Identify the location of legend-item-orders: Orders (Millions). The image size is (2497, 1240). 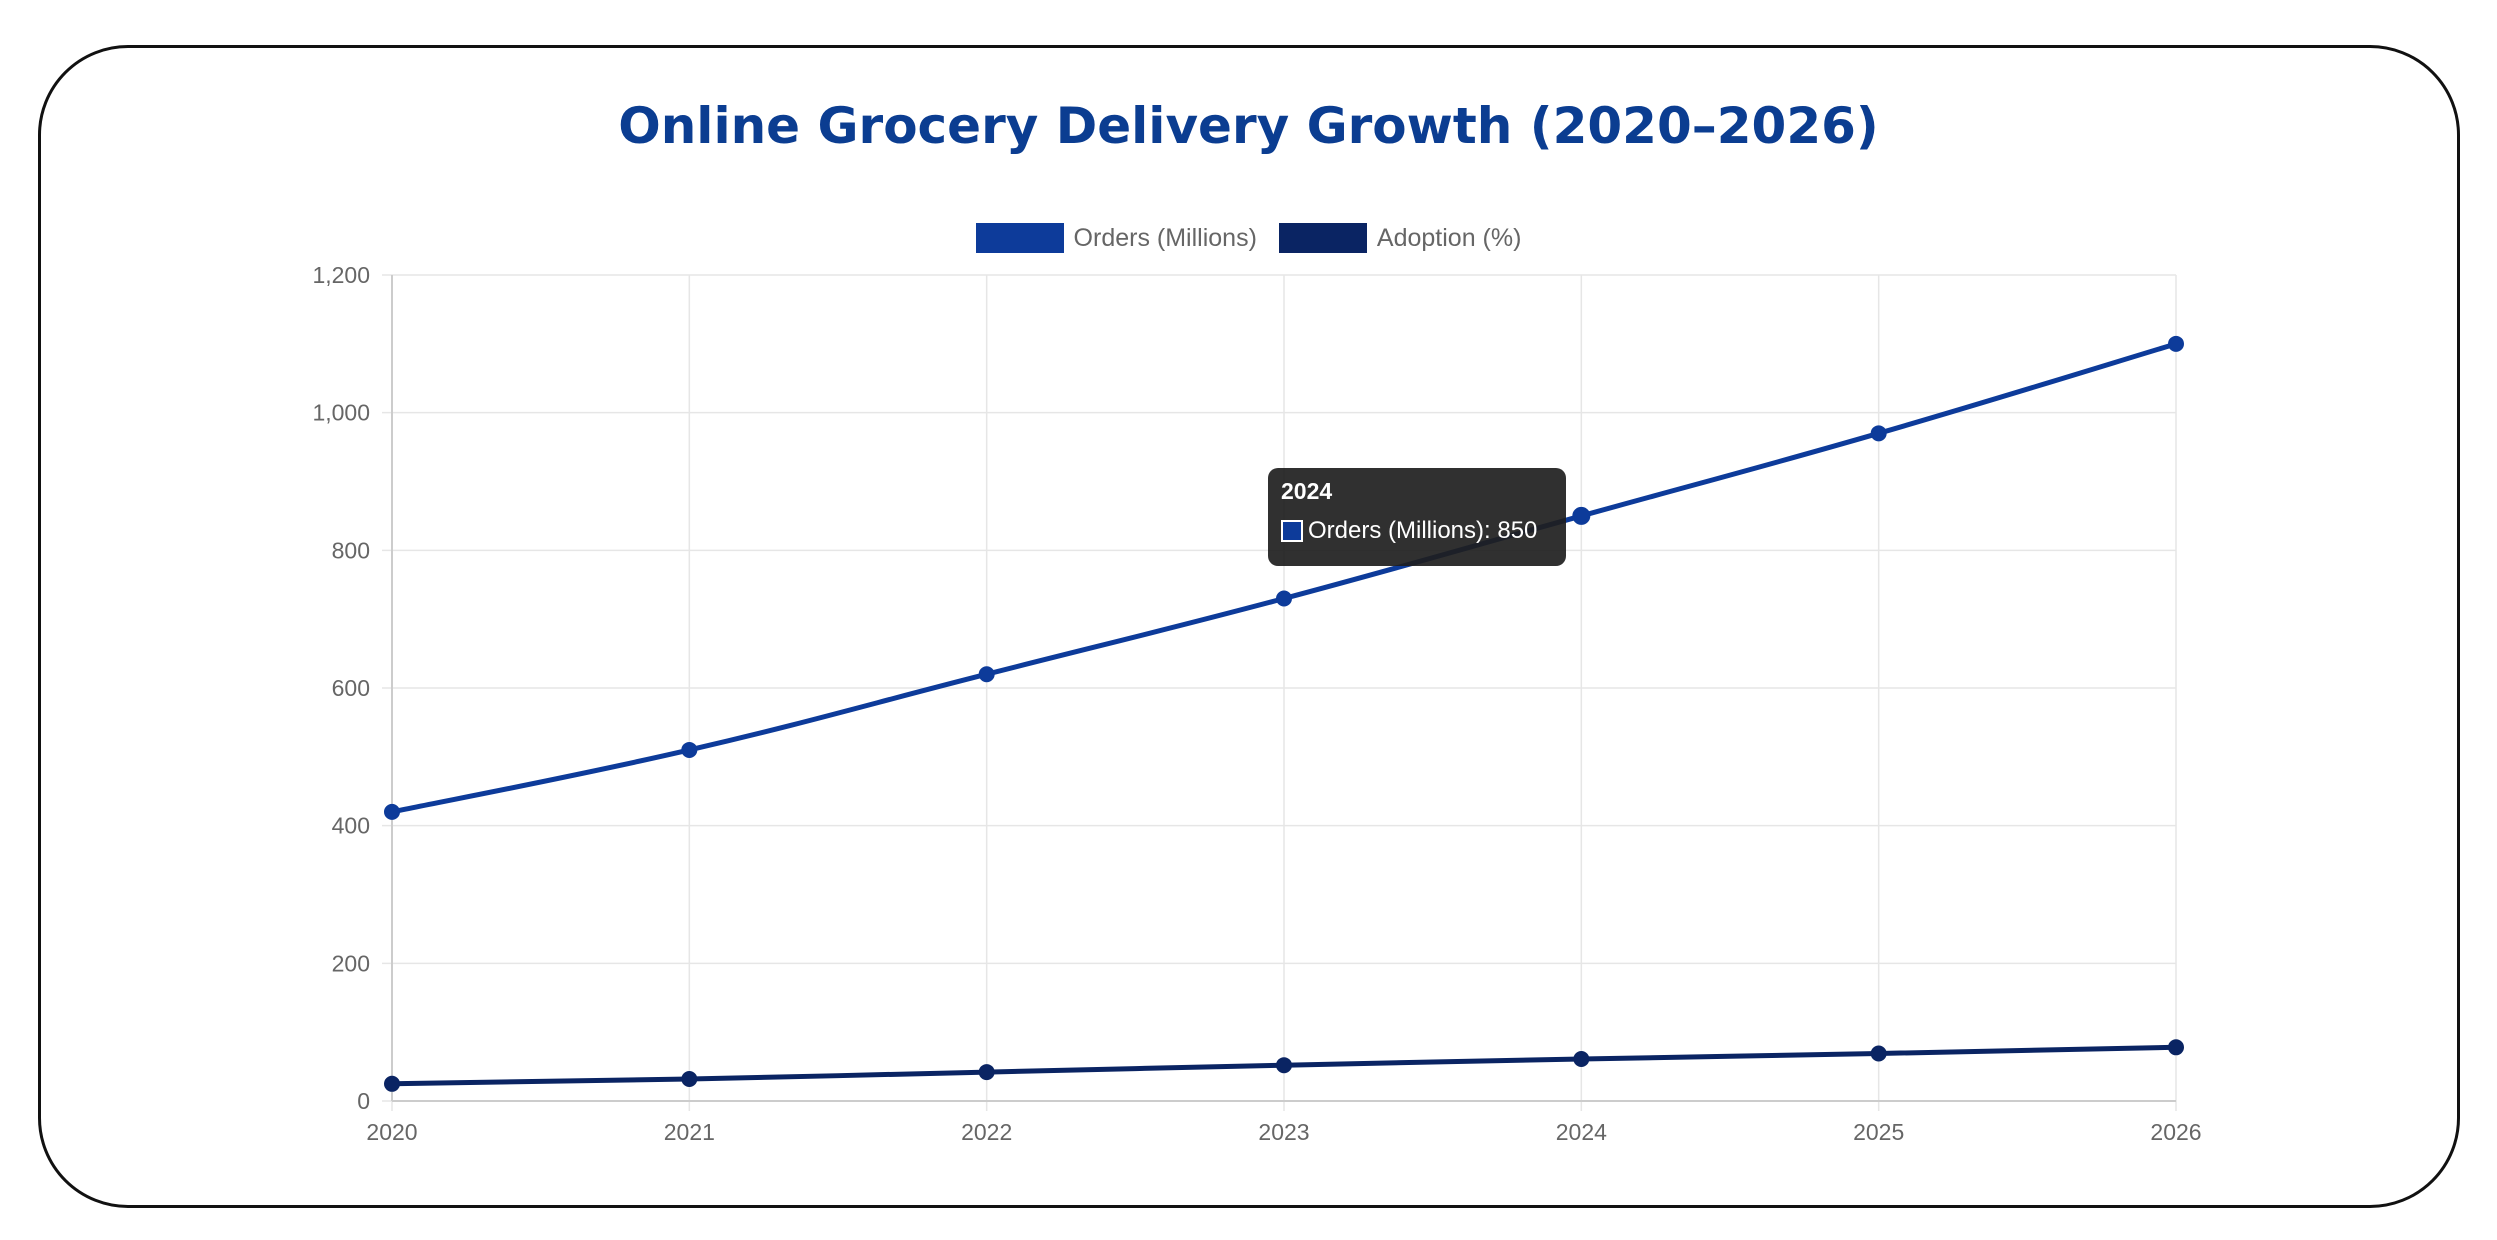
(1116, 238).